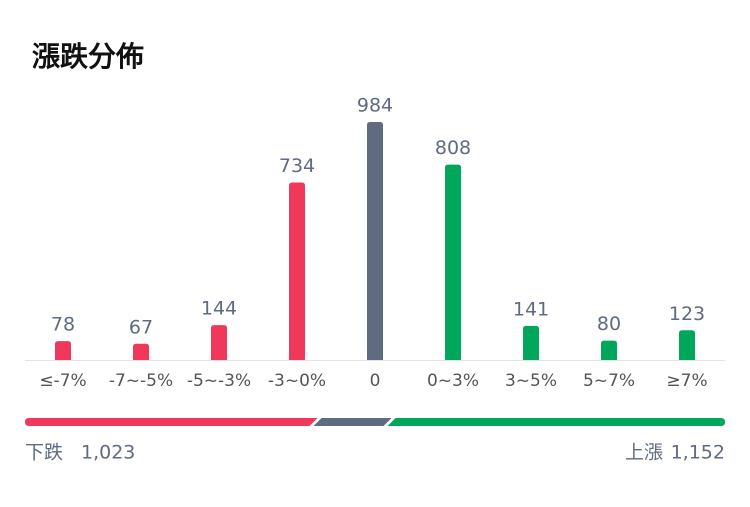 The height and width of the screenshot is (507, 750). Describe the element at coordinates (297, 381) in the screenshot. I see `x-tick-label: -3~0%` at that location.